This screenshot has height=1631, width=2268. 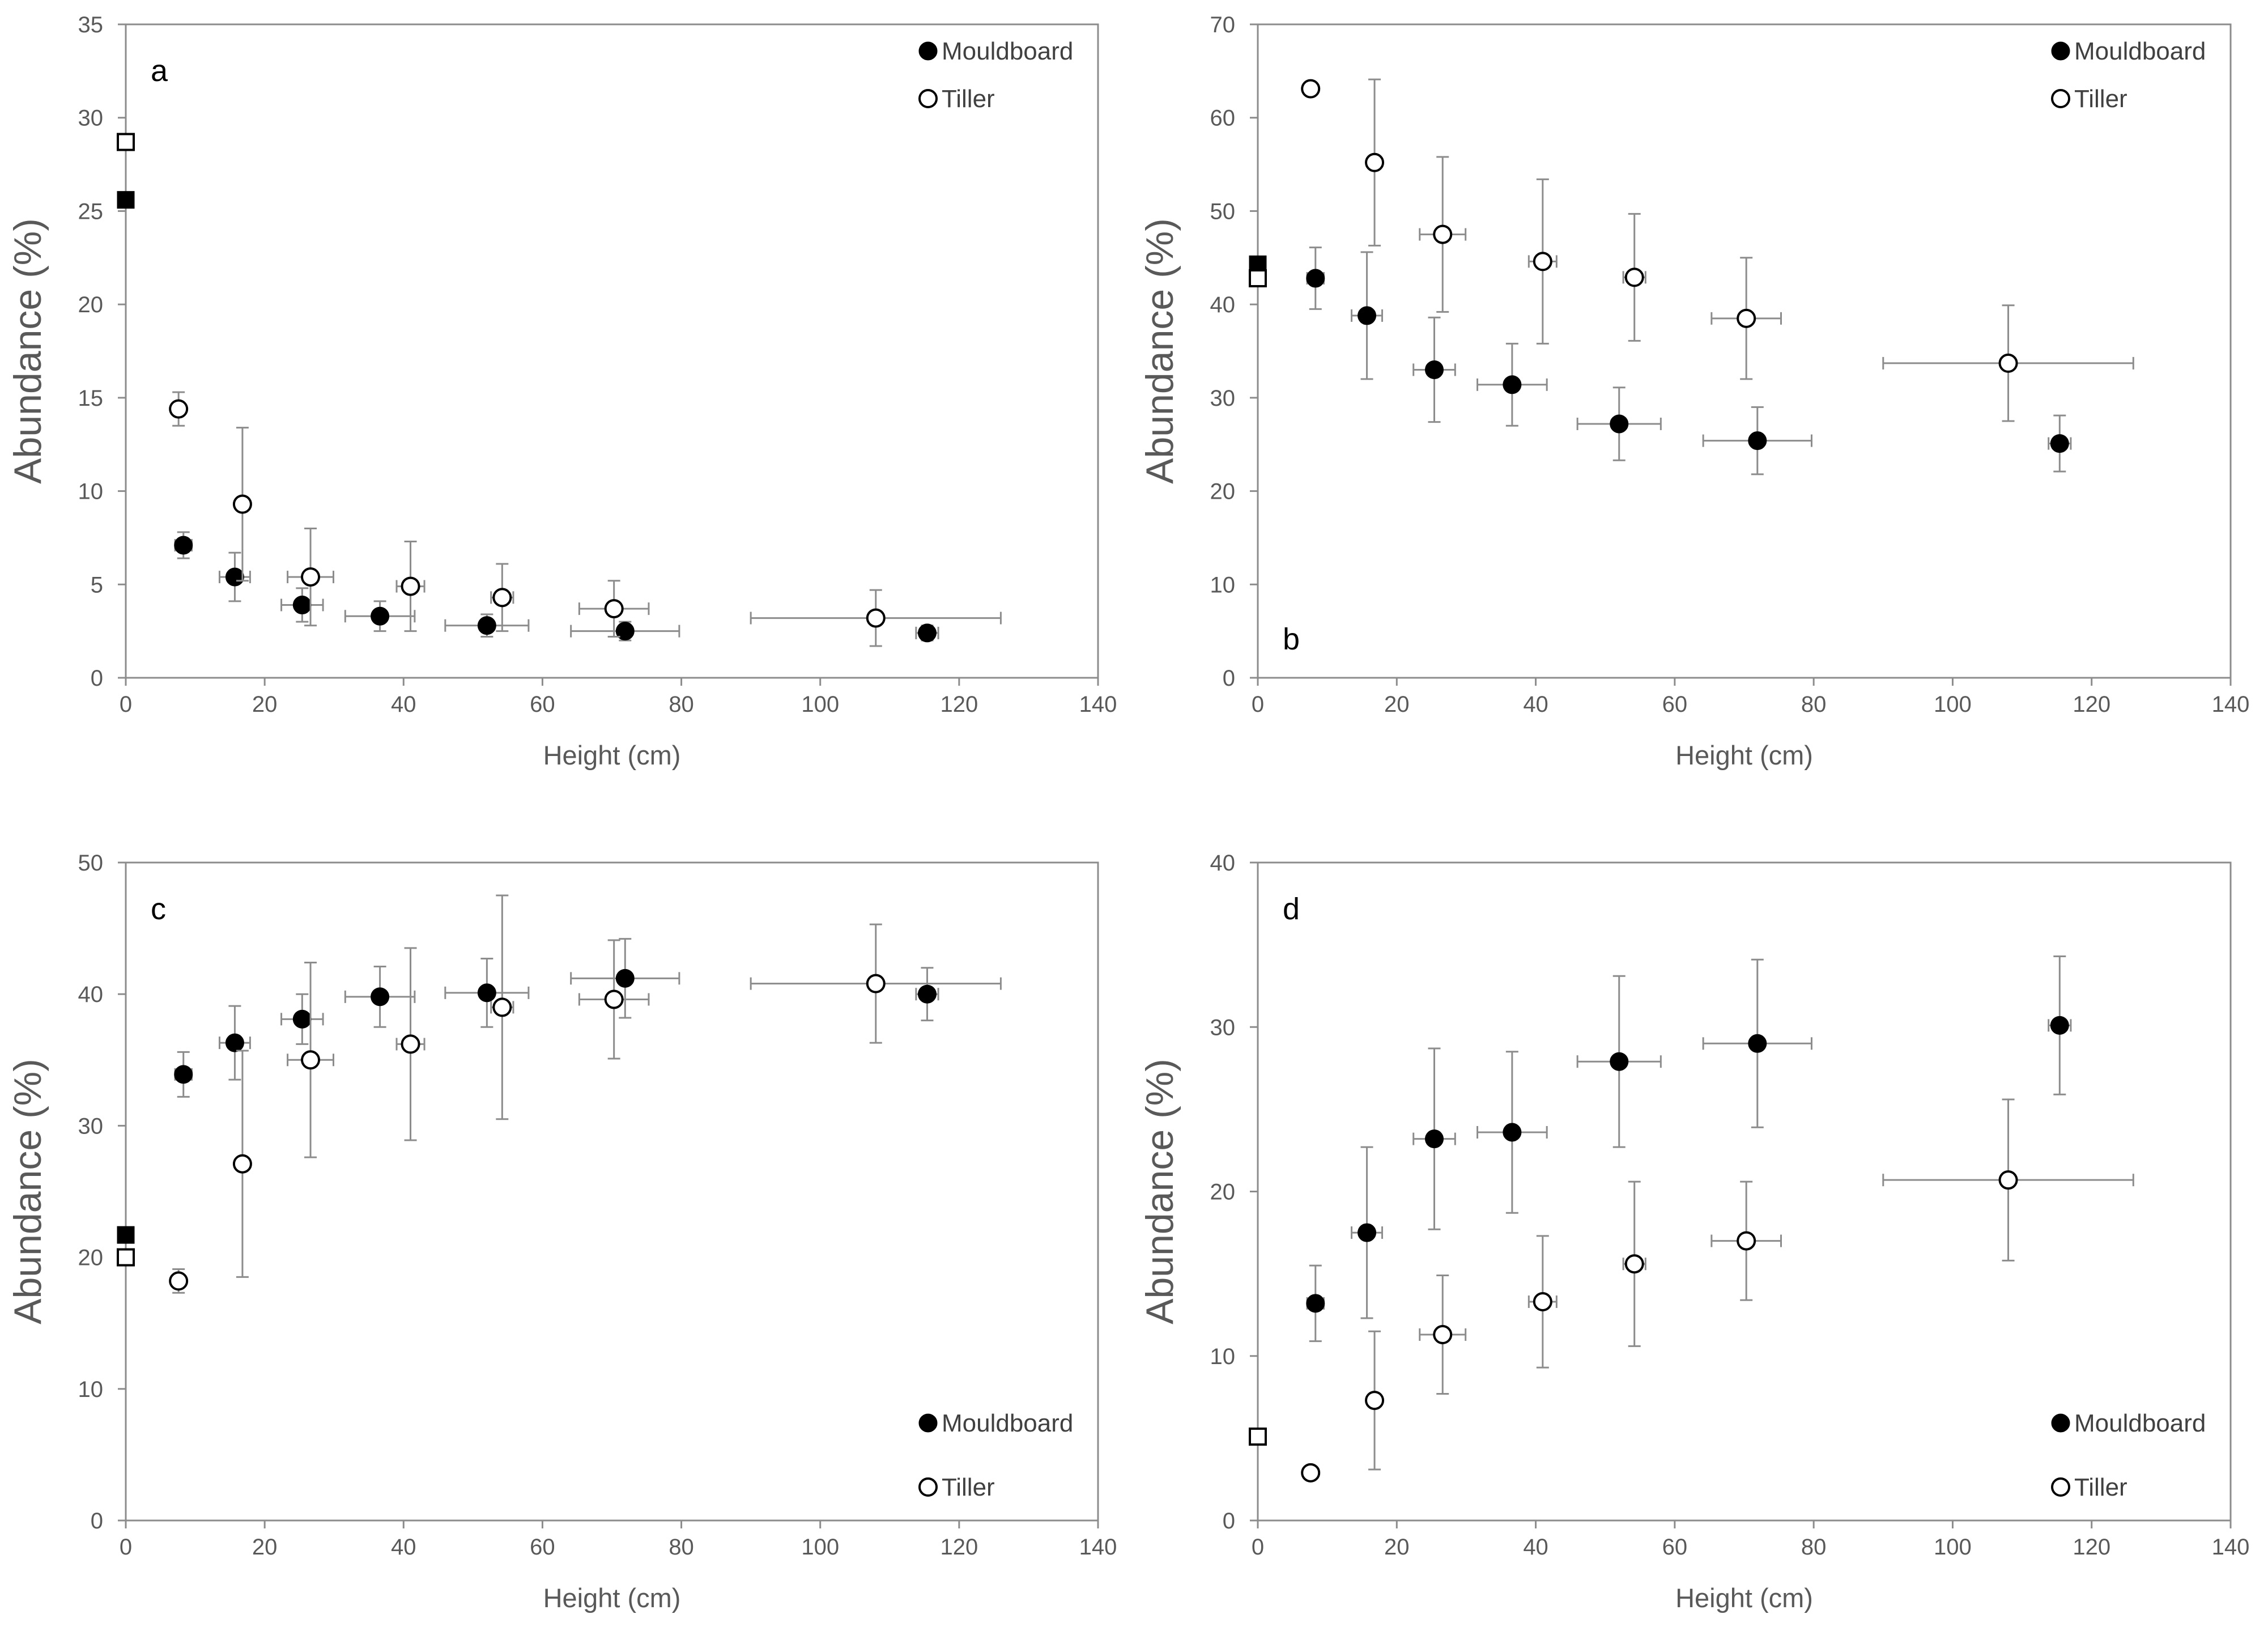 I want to click on panel-label: c, so click(x=158, y=909).